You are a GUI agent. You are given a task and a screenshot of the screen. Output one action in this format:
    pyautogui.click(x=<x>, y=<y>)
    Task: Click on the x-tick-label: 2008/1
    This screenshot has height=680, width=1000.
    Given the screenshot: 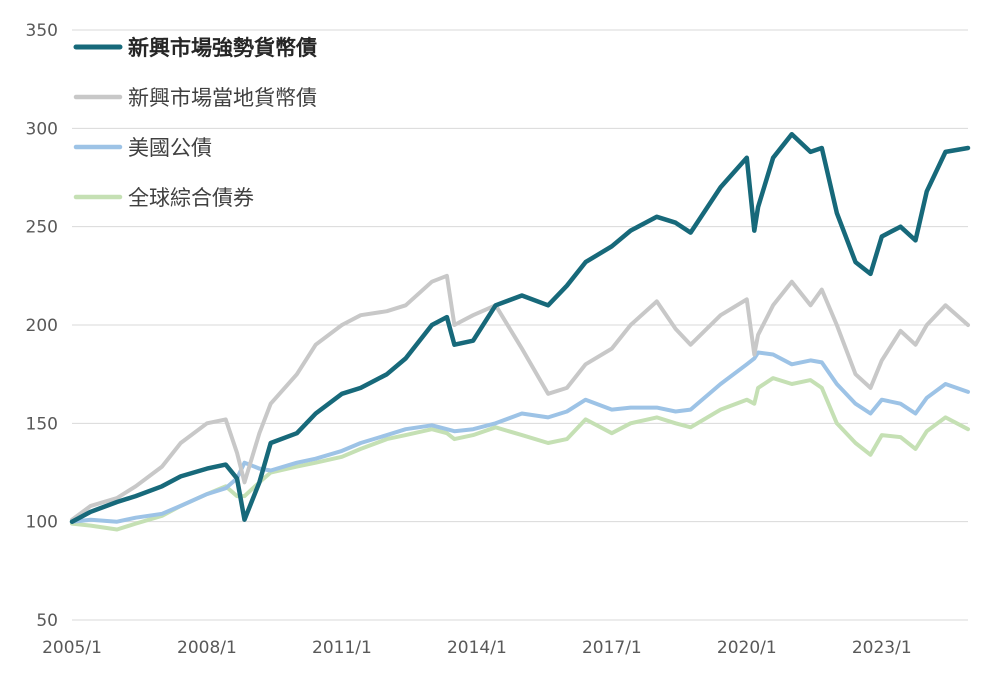 What is the action you would take?
    pyautogui.click(x=207, y=648)
    